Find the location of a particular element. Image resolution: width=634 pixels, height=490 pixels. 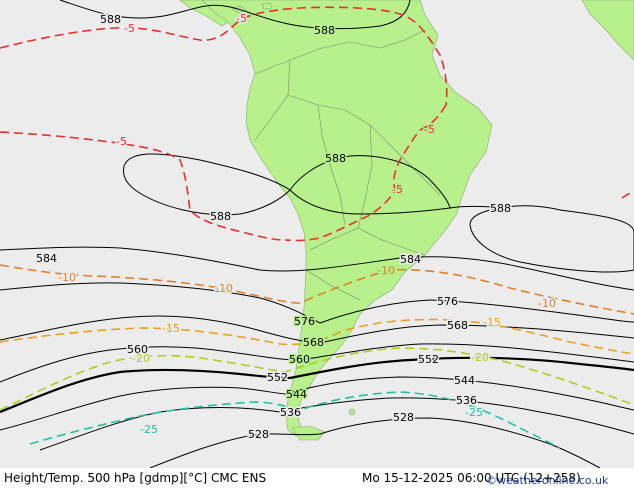

map-title: Height/Temp. 500 hPa [gdmp][°C] CMC ENS is located at coordinates (135, 478).